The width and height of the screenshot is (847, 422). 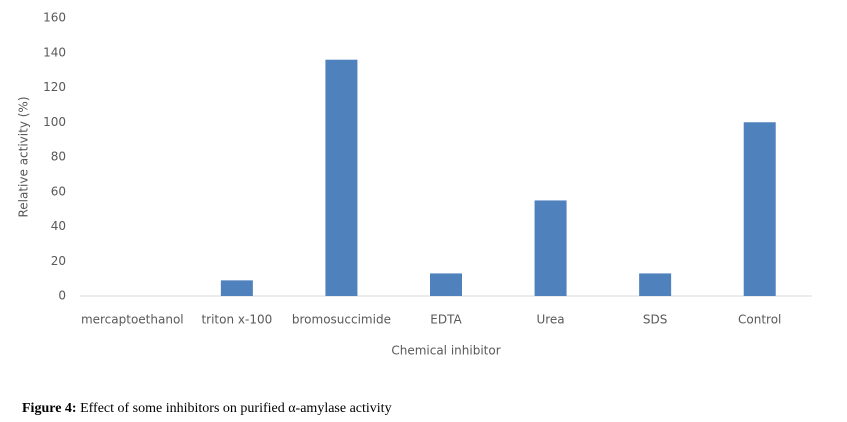 What do you see at coordinates (58, 191) in the screenshot?
I see `y-tick-label: 60` at bounding box center [58, 191].